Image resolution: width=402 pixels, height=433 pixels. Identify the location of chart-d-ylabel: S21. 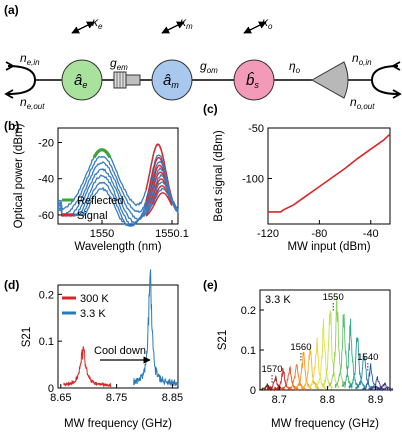
(27, 337).